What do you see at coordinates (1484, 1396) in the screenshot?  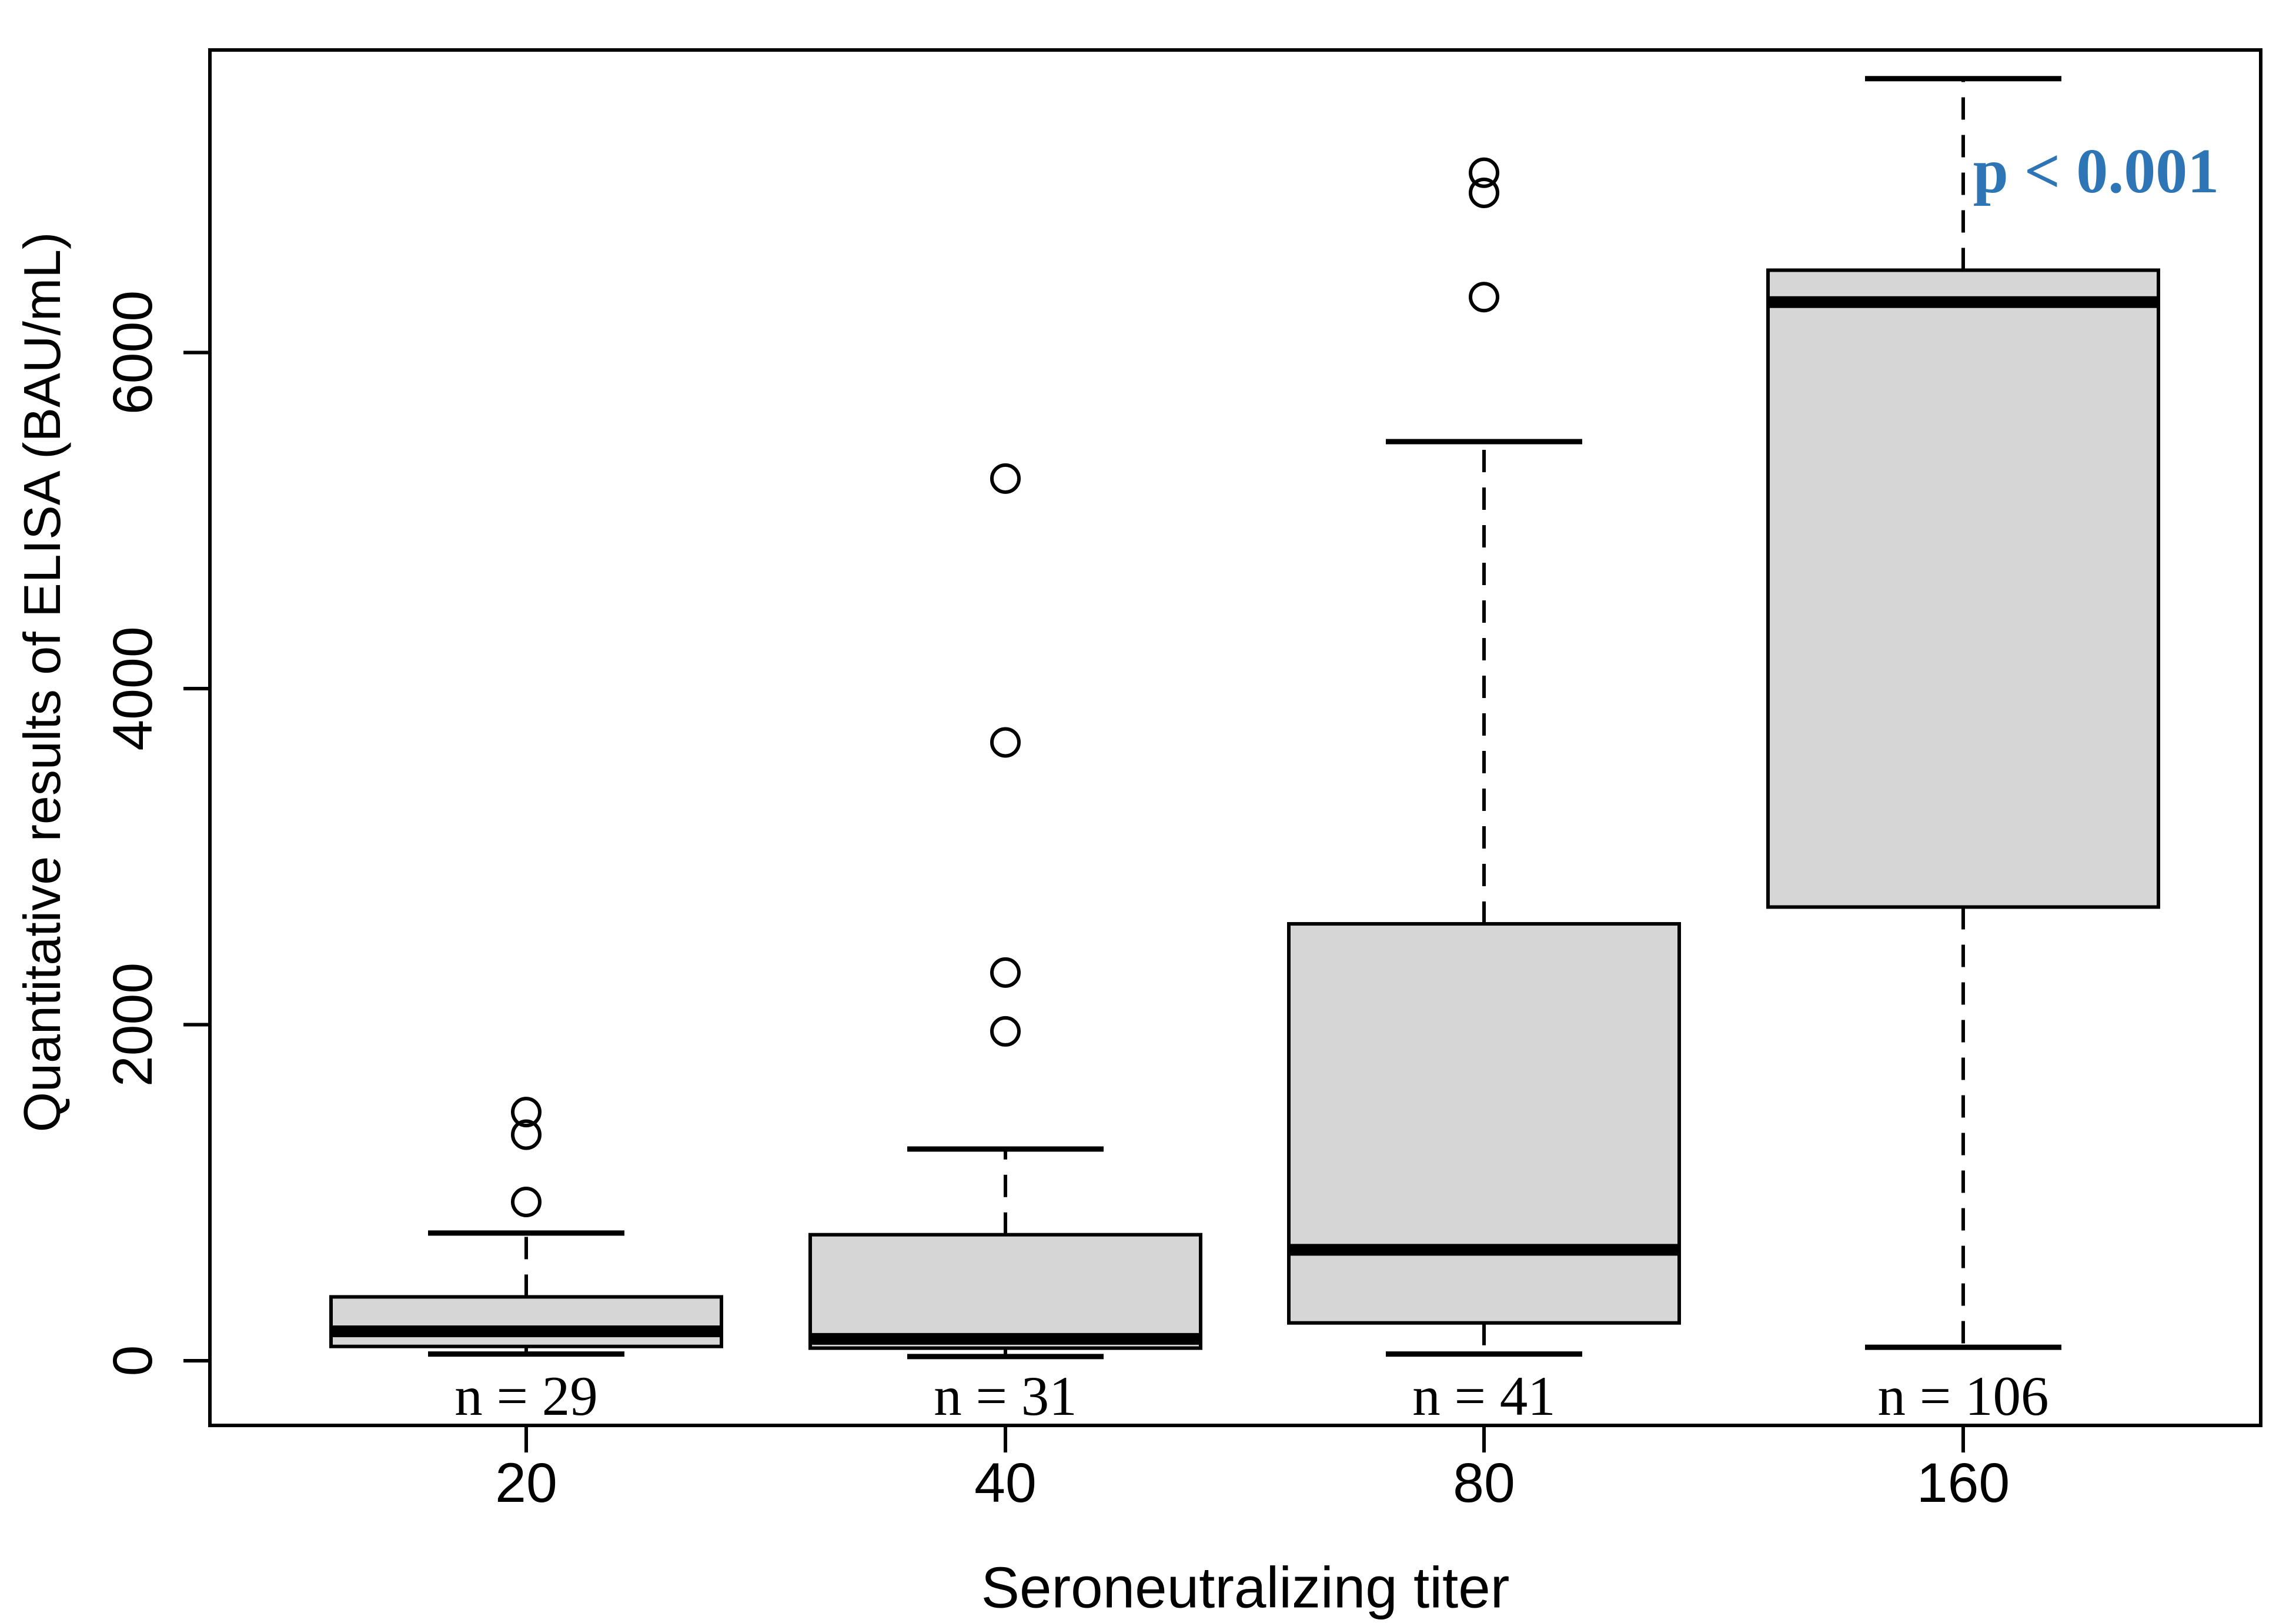 I see `sample-size-label: n = 41` at bounding box center [1484, 1396].